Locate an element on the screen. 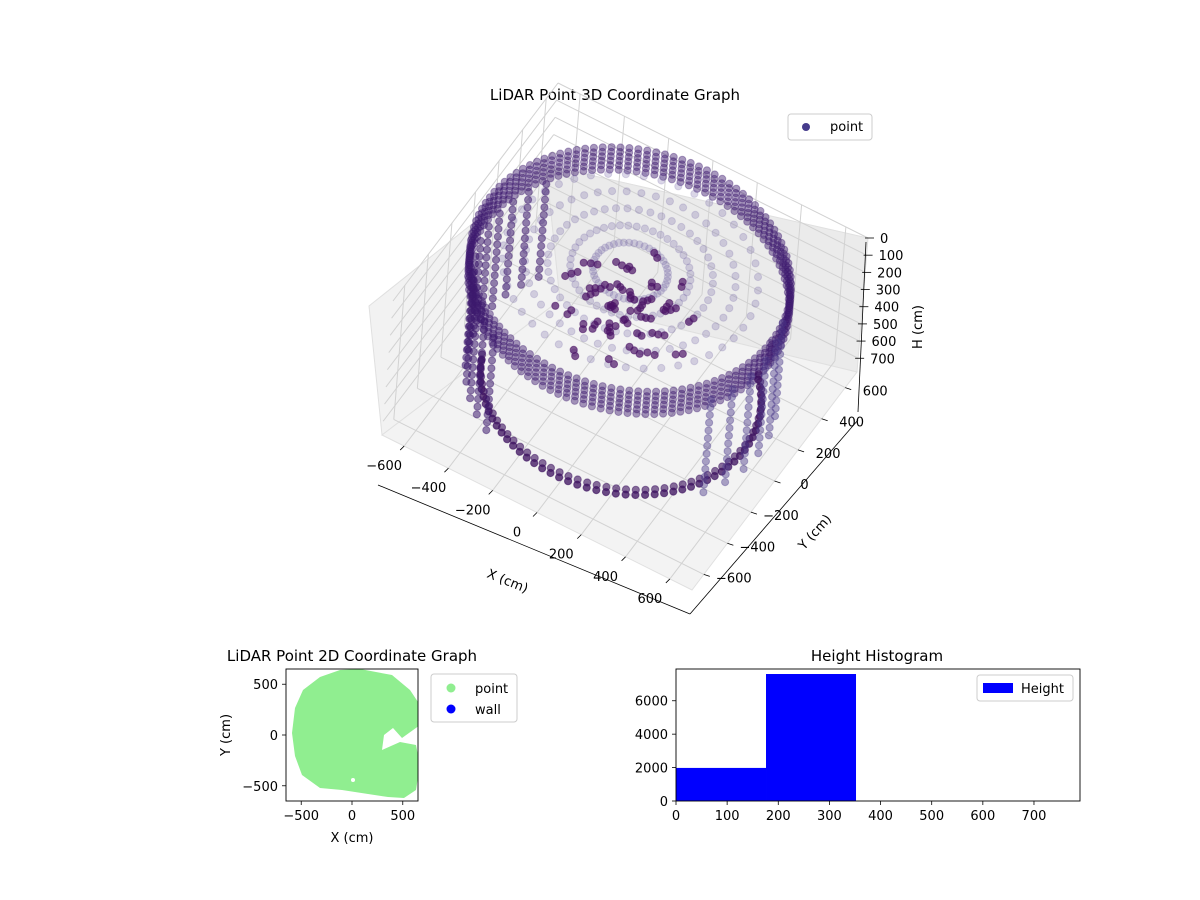  x-tick-label-hist: 700 is located at coordinates (1034, 816).